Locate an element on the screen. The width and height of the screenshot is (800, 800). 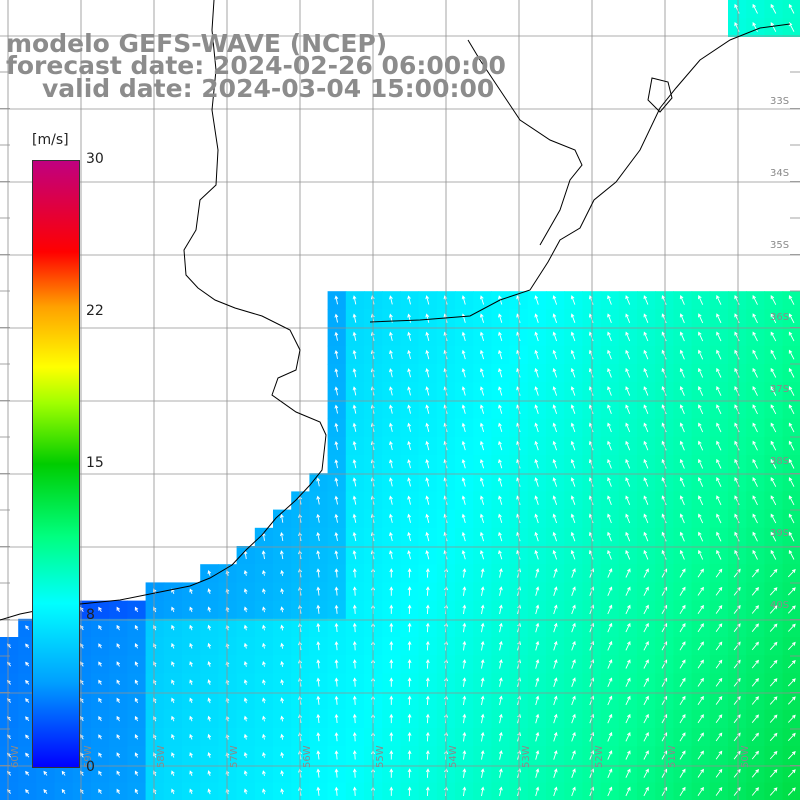
lat-label: 39S is located at coordinates (779, 533).